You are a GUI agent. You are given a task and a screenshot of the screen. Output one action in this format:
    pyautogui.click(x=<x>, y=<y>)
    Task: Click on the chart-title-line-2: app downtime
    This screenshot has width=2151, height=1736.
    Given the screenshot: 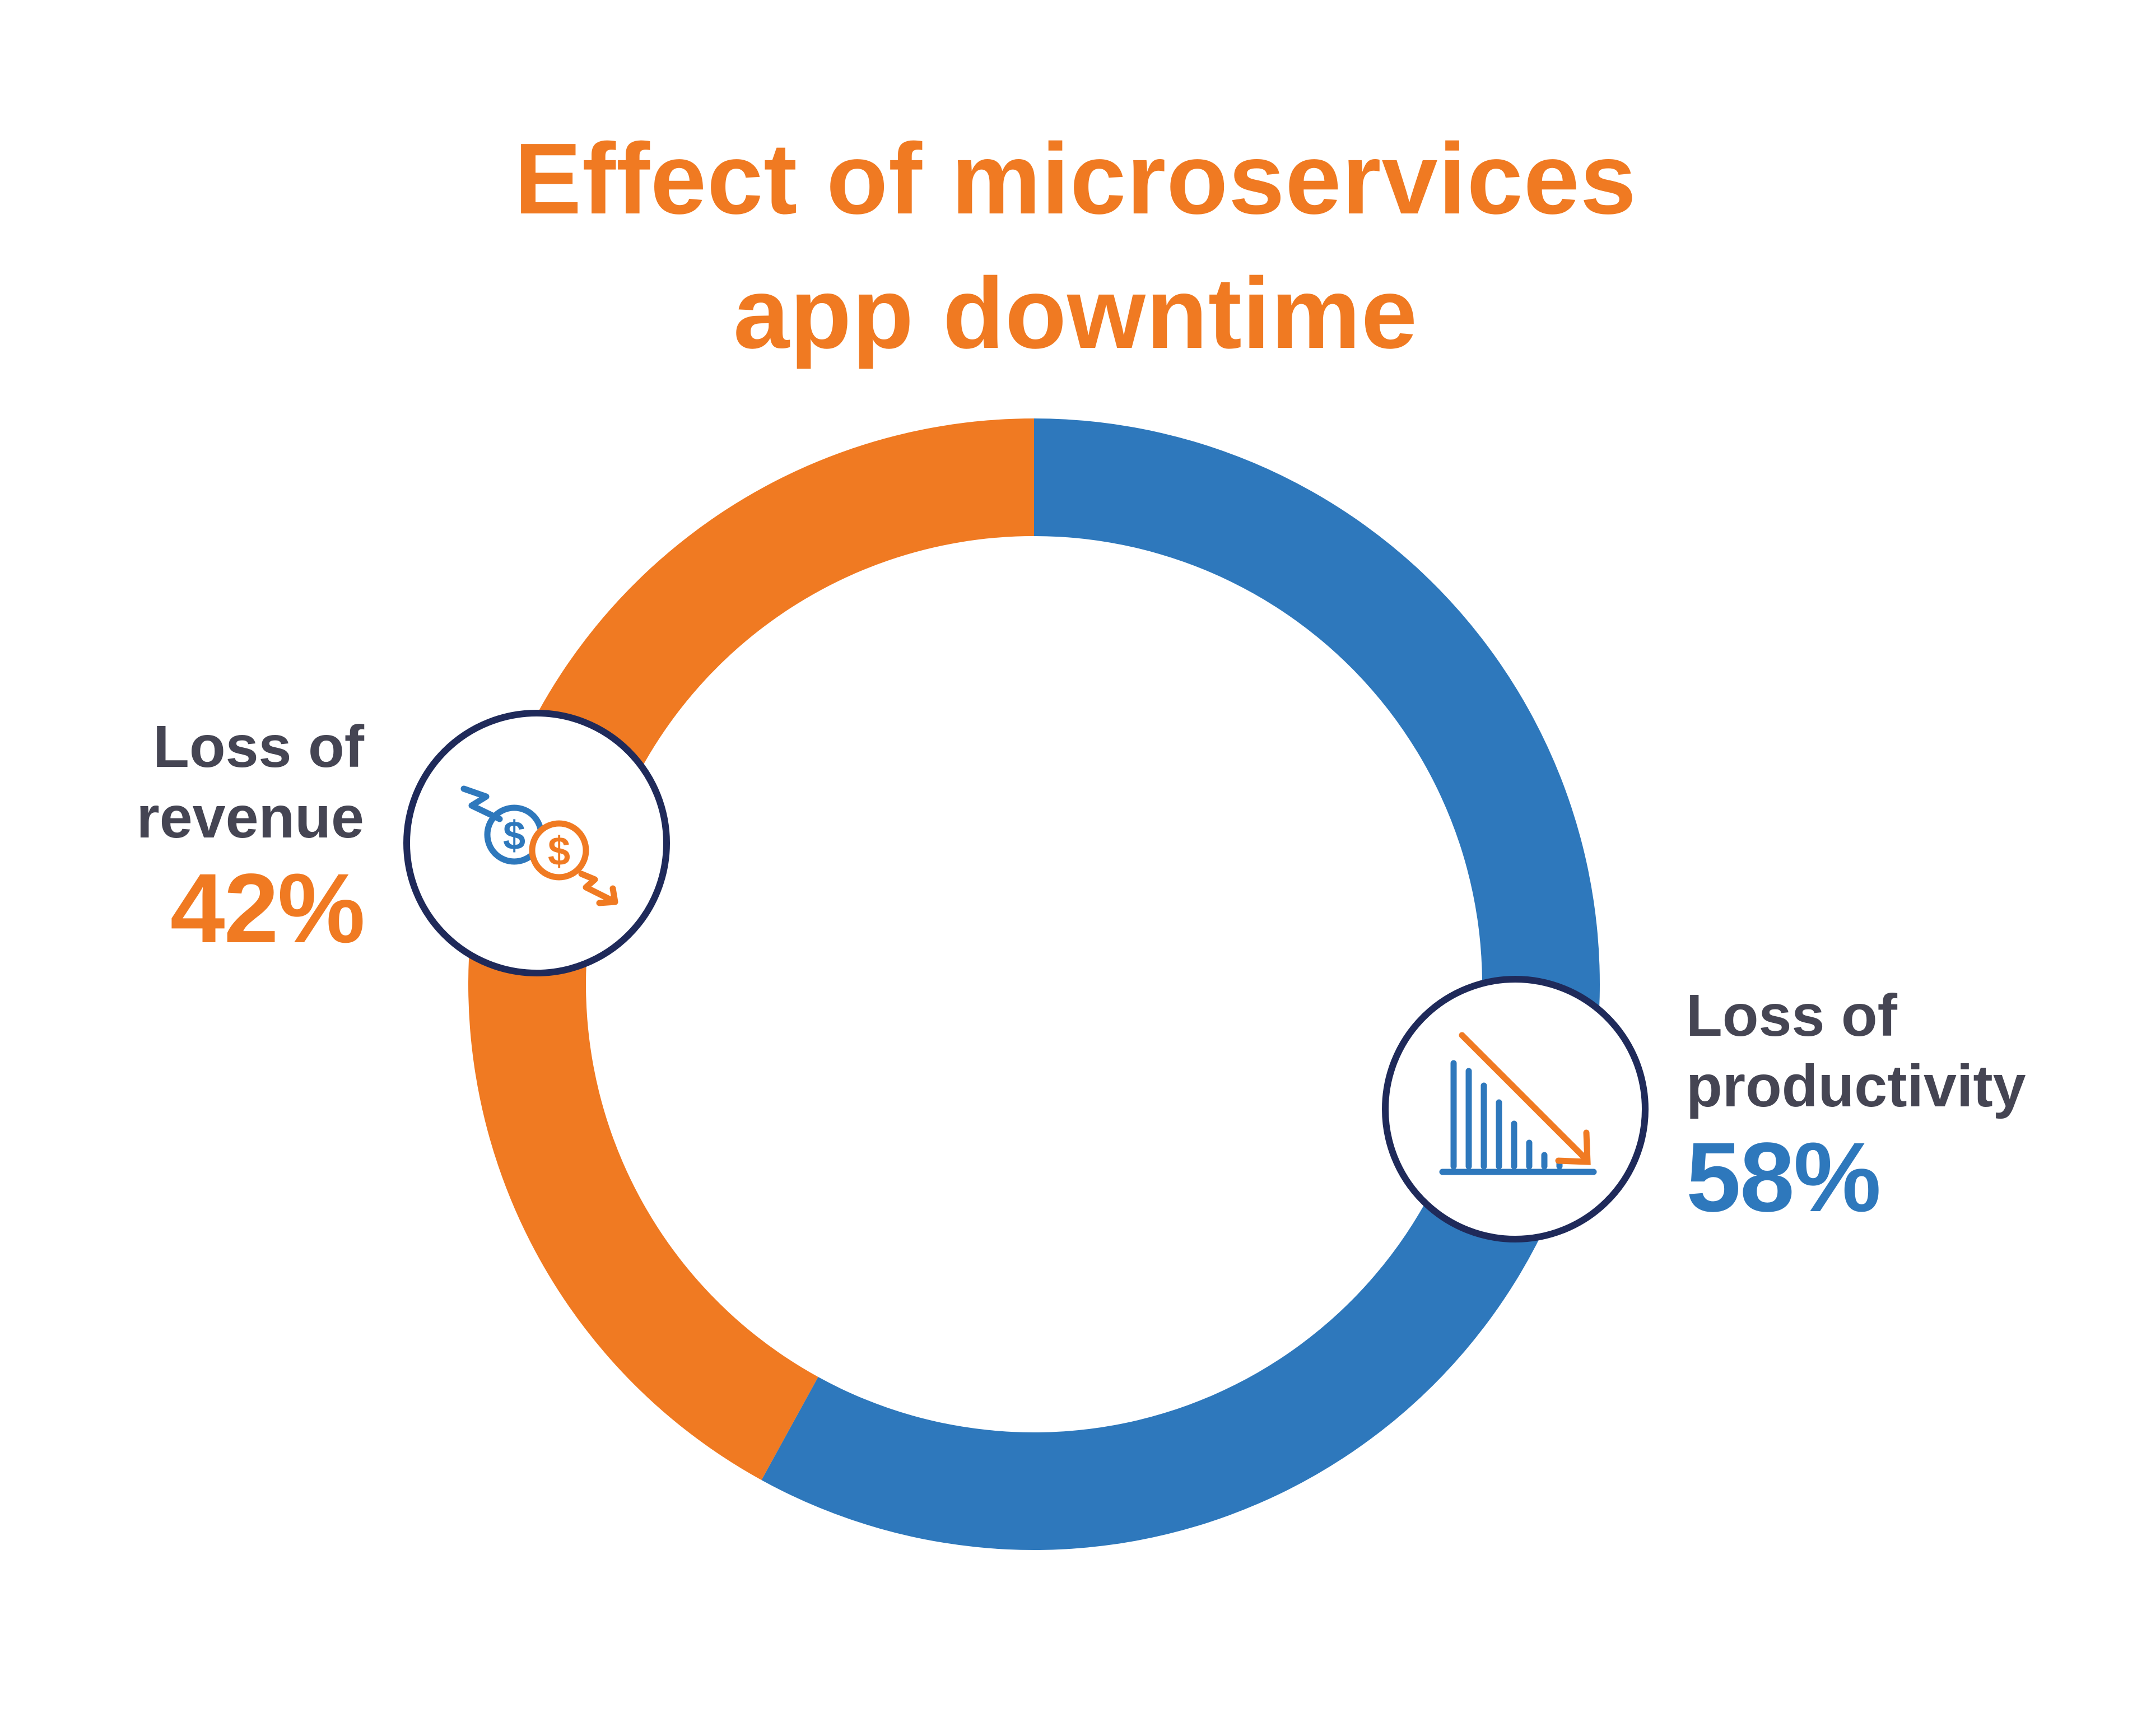 What is the action you would take?
    pyautogui.click(x=1075, y=313)
    